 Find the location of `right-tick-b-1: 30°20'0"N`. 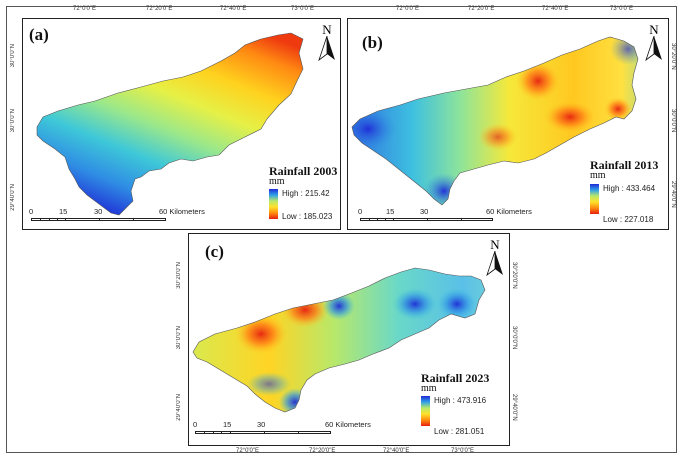

right-tick-b-1: 30°20'0"N is located at coordinates (673, 56).